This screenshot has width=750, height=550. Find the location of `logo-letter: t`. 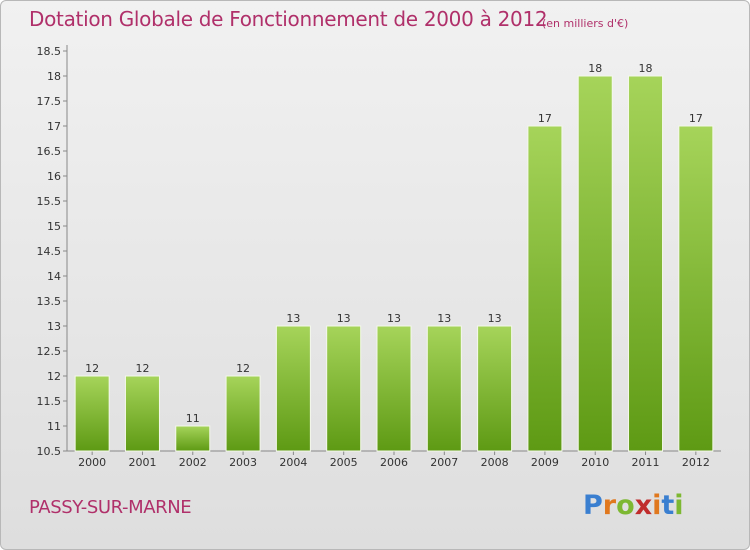

logo-letter: t is located at coordinates (668, 505).